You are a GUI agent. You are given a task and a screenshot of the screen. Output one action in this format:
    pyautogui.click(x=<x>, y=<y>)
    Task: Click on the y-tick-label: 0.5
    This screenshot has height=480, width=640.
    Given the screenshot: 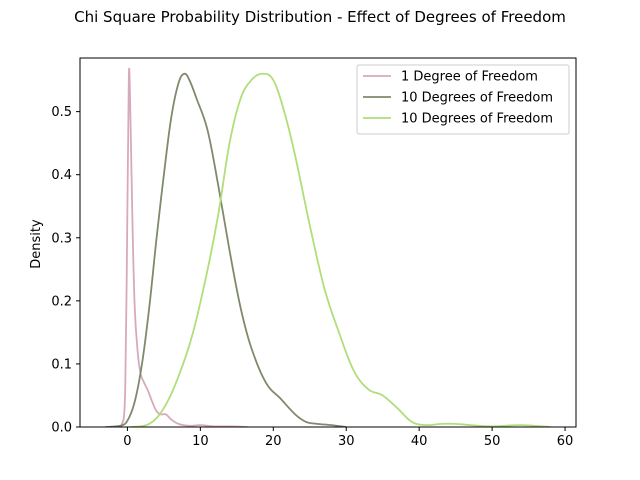 What is the action you would take?
    pyautogui.click(x=61, y=112)
    